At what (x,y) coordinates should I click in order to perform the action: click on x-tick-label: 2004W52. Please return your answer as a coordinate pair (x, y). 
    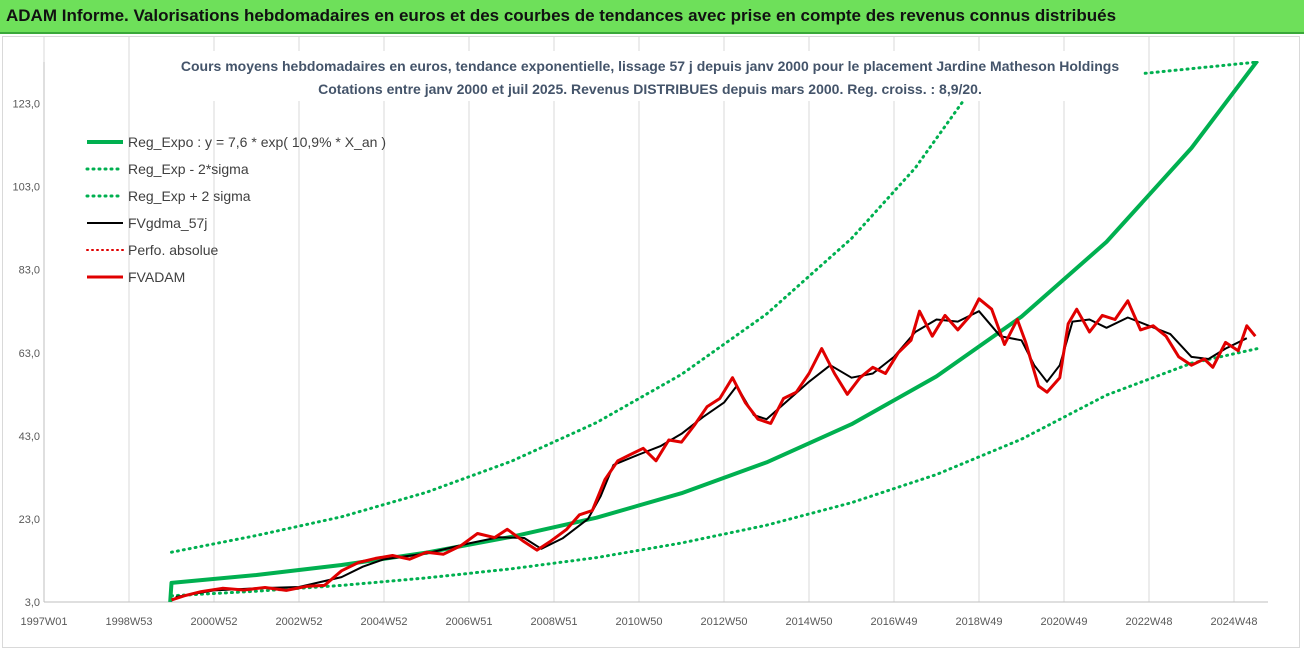
    Looking at the image, I should click on (383, 622).